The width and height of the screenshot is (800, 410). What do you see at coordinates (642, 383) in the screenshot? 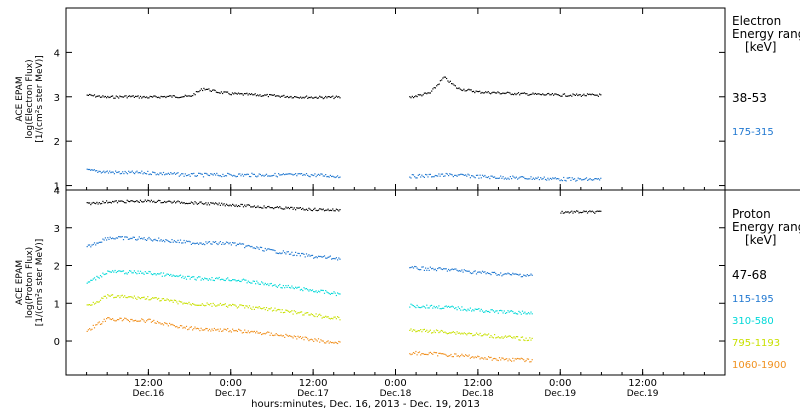
I see `x-tick-time-label: 12:00` at bounding box center [642, 383].